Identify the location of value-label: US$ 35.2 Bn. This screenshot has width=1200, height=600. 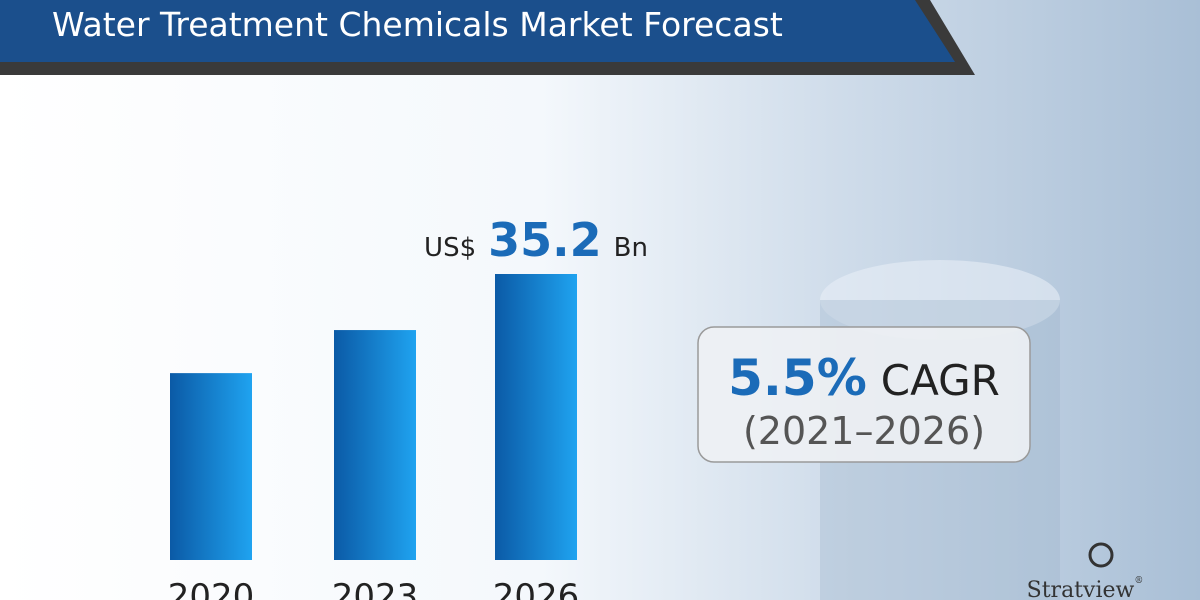
(536, 240).